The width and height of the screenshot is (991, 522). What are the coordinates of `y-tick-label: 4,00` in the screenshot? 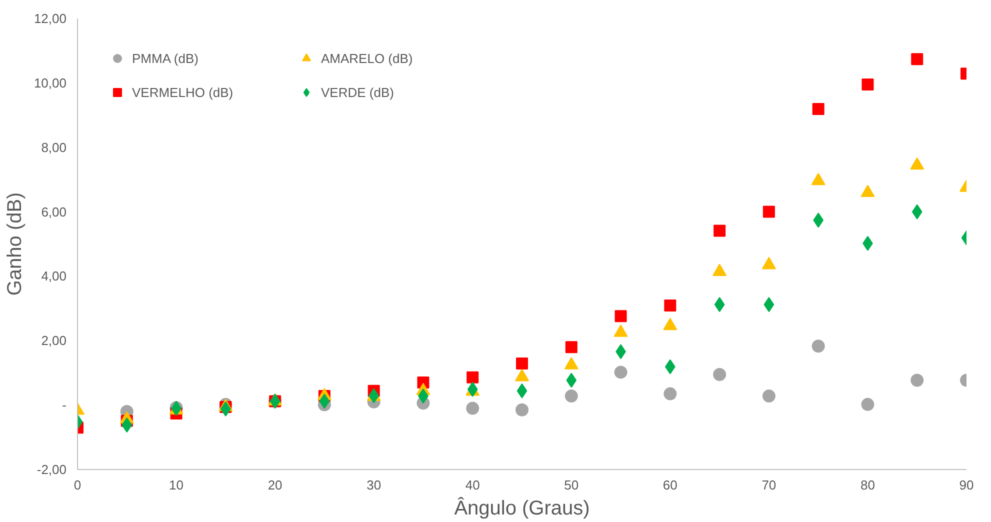 It's located at (54, 276).